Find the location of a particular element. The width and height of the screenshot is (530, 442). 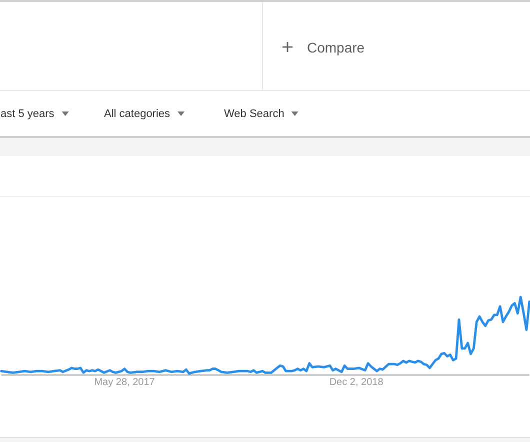

x-tick-label: May 28, 2017 is located at coordinates (125, 382).